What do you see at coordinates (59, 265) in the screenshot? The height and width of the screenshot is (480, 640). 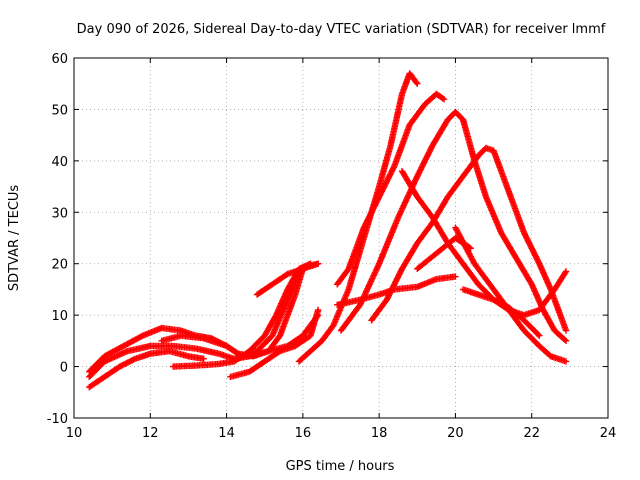 I see `y-tick-label: 20` at bounding box center [59, 265].